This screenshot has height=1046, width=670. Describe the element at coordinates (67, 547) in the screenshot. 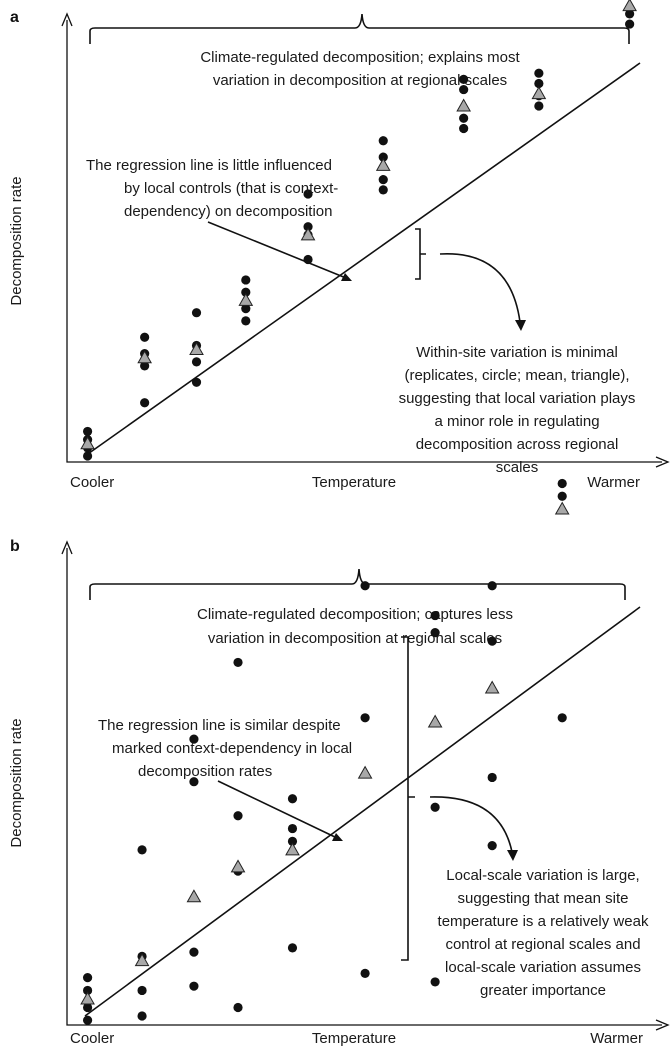

I see `panel-b-y-arrow` at that location.